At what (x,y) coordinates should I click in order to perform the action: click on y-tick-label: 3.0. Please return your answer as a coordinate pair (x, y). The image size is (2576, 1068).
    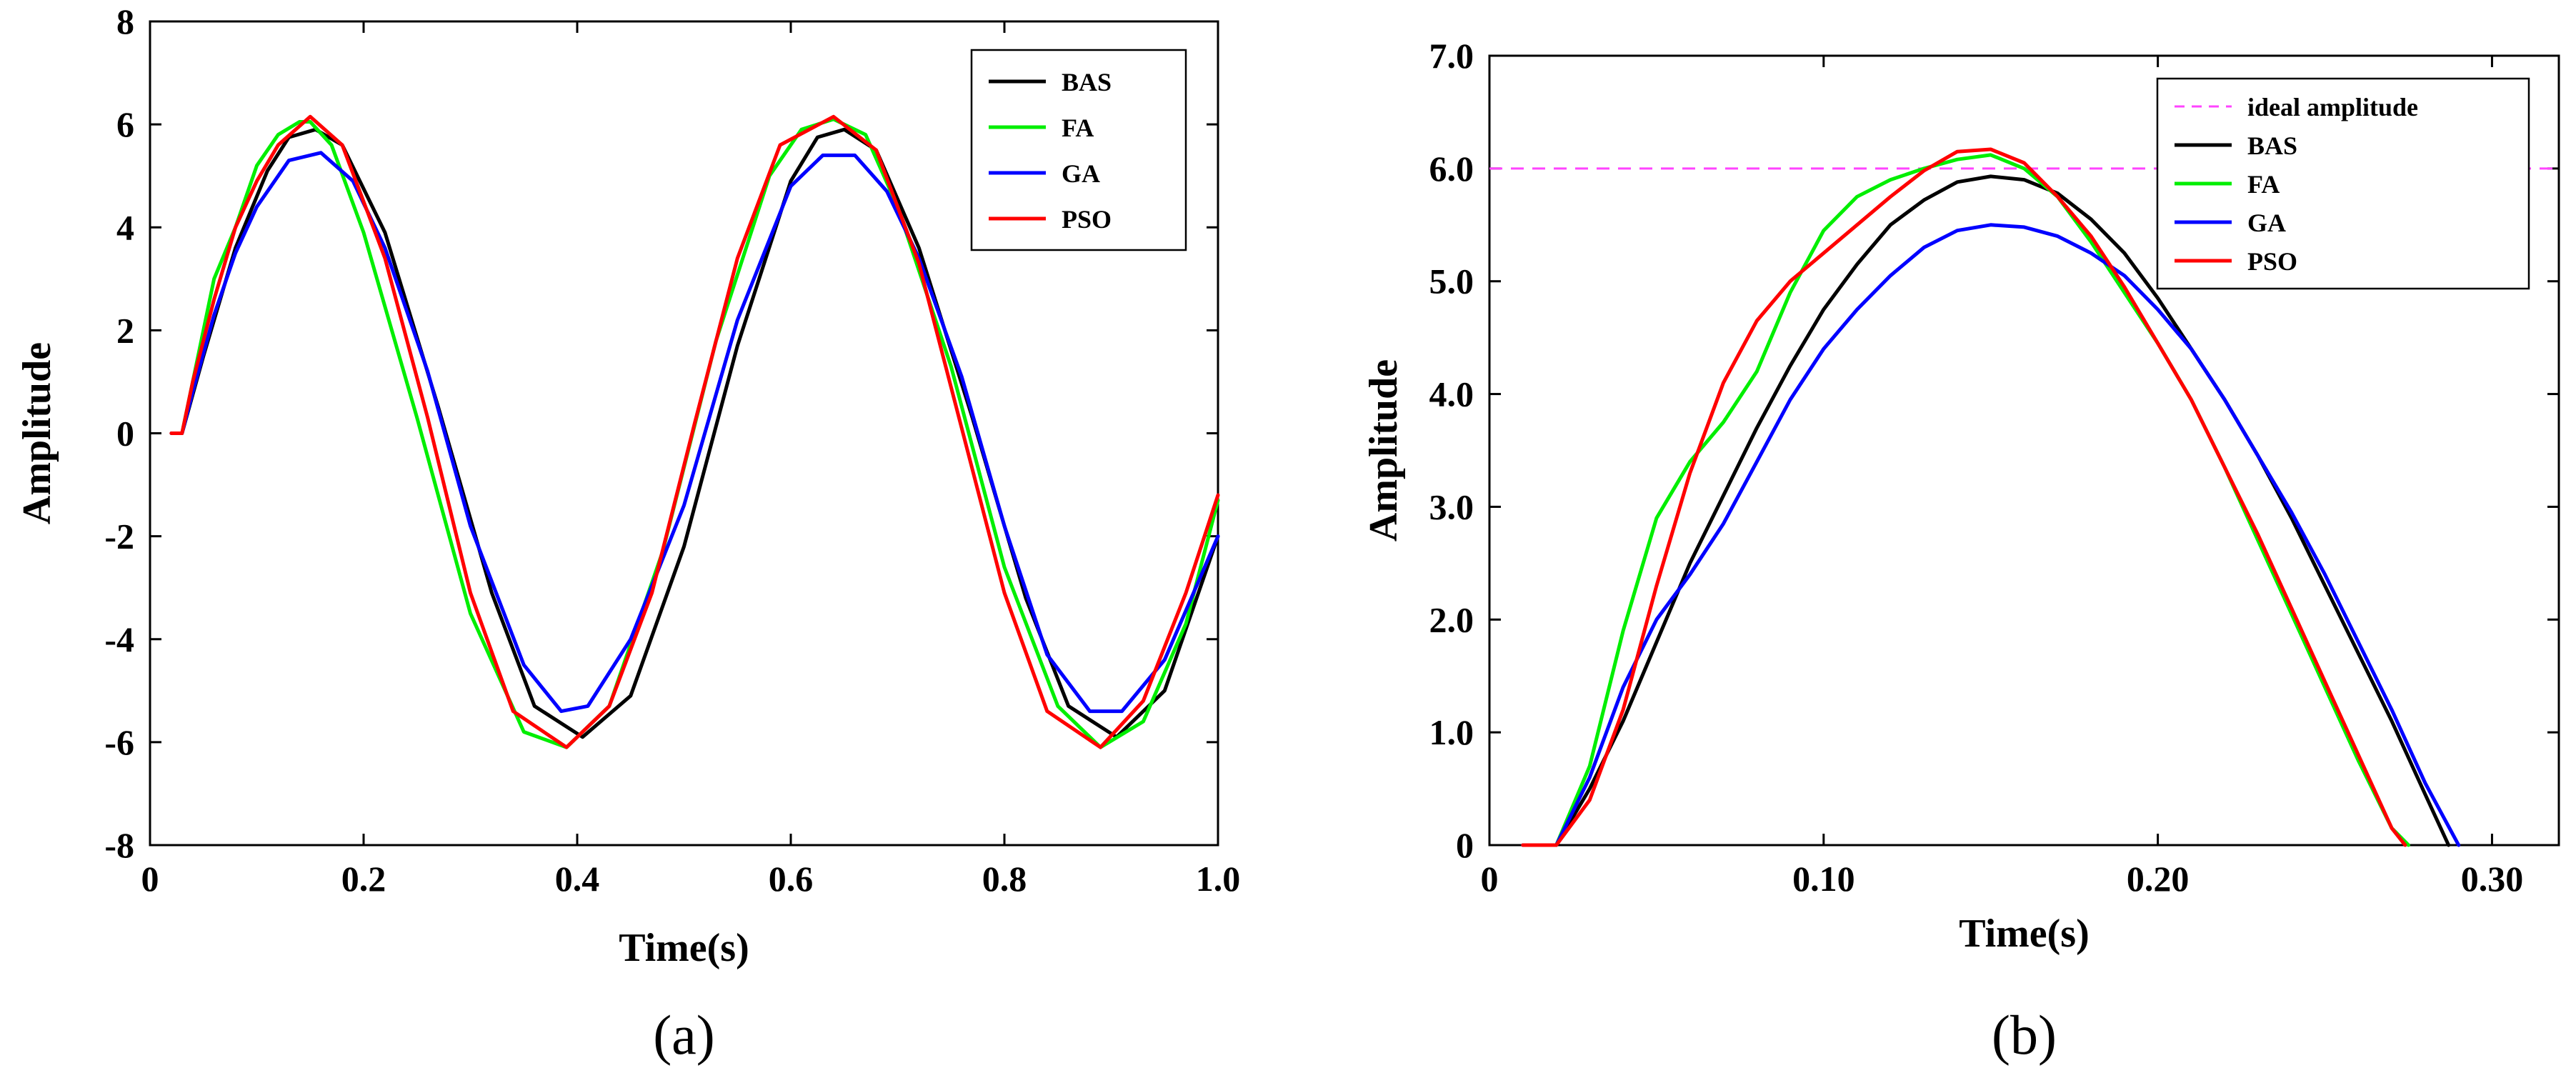
    Looking at the image, I should click on (1451, 506).